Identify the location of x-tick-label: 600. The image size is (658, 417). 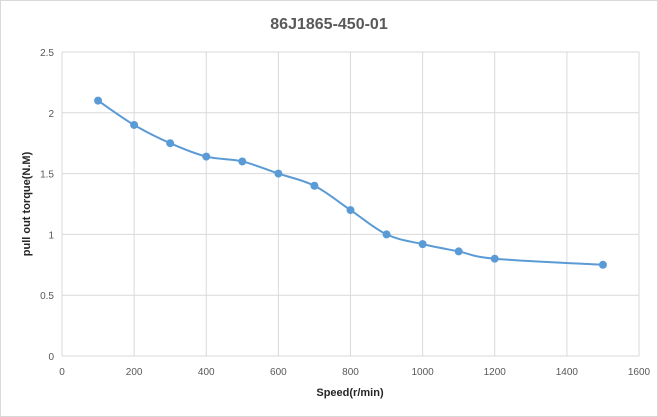
(278, 372).